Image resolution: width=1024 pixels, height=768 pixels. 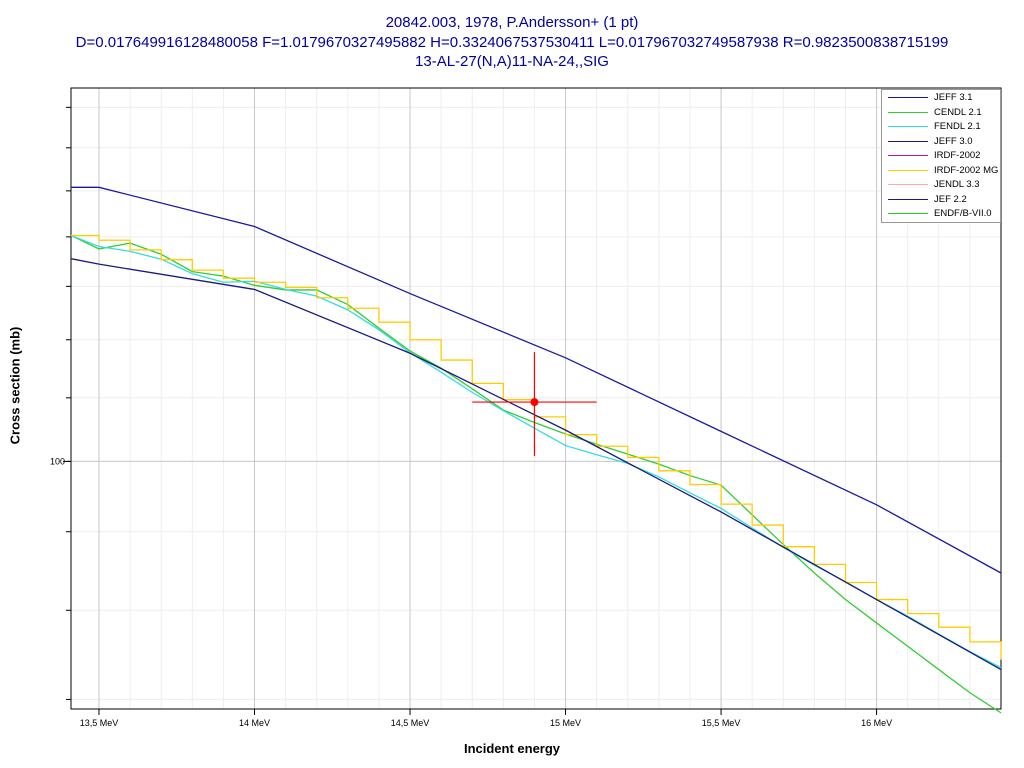 I want to click on legend-item: IRDF-2002, so click(x=941, y=155).